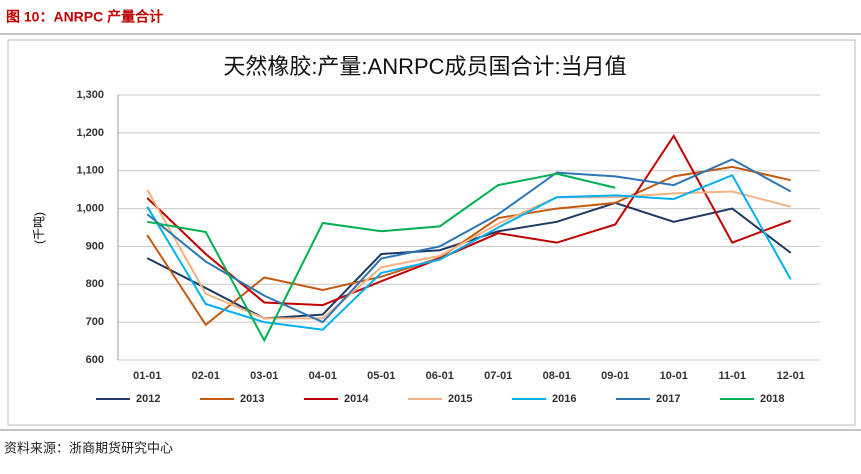 Image resolution: width=861 pixels, height=474 pixels. What do you see at coordinates (206, 376) in the screenshot?
I see `x-tick-label: 02-01` at bounding box center [206, 376].